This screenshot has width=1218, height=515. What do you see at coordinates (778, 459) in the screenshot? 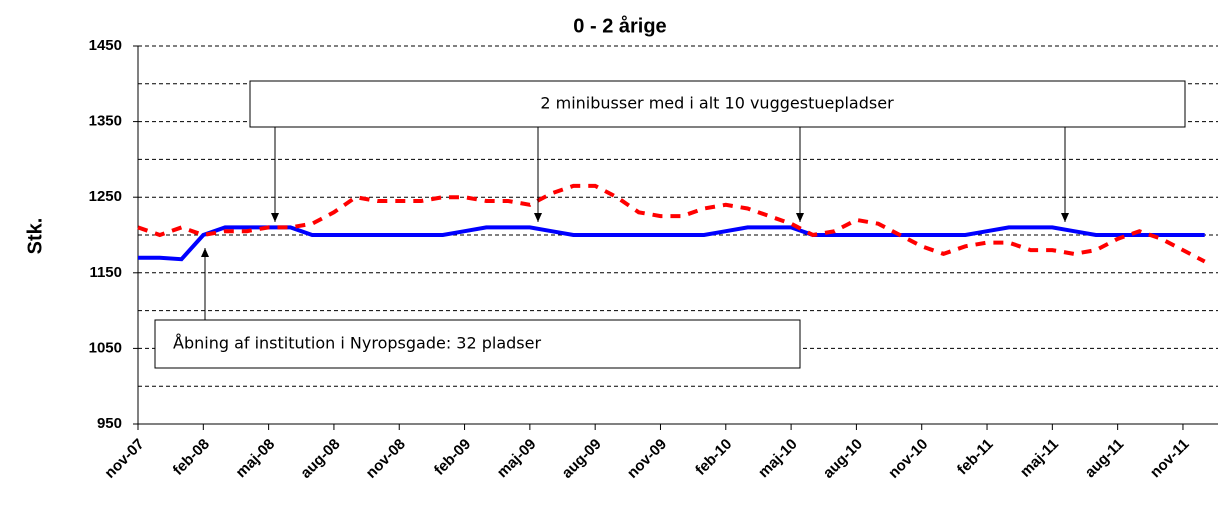
I see `x-tick-label: maj-10` at bounding box center [778, 459].